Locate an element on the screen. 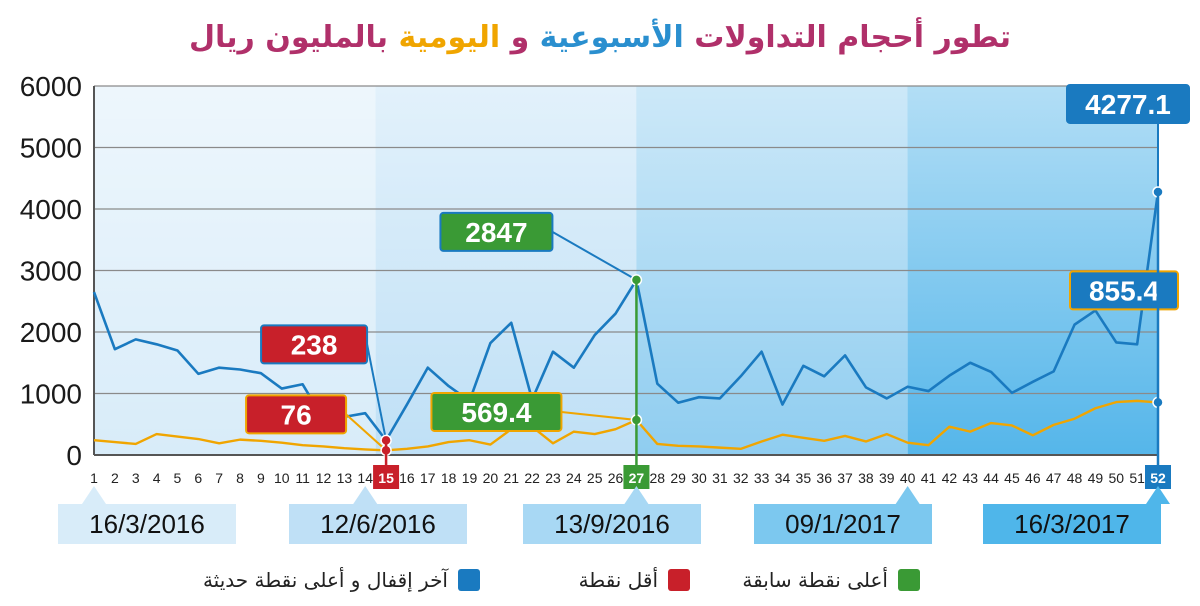 This screenshot has width=1200, height=606. title-part-1: تطور أحجام التداولات is located at coordinates (847, 37).